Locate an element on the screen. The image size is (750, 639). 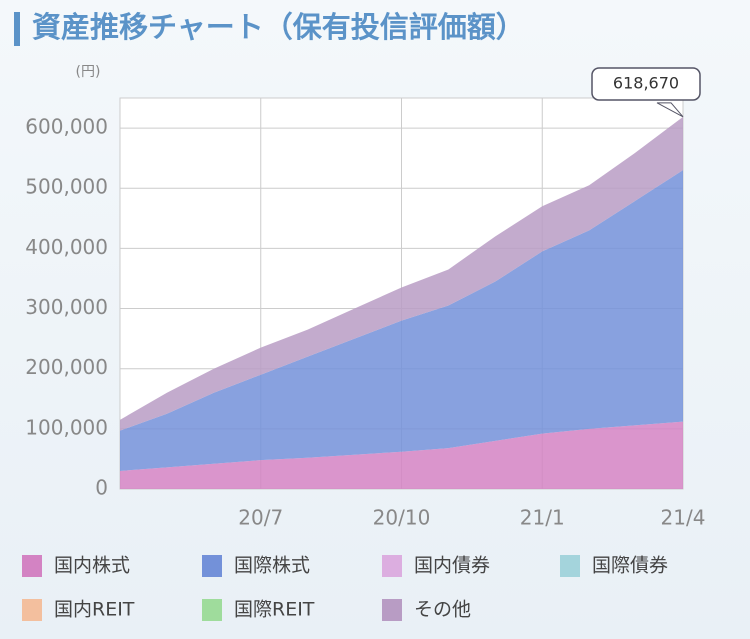
legend-label: 国内株式 is located at coordinates (92, 566).